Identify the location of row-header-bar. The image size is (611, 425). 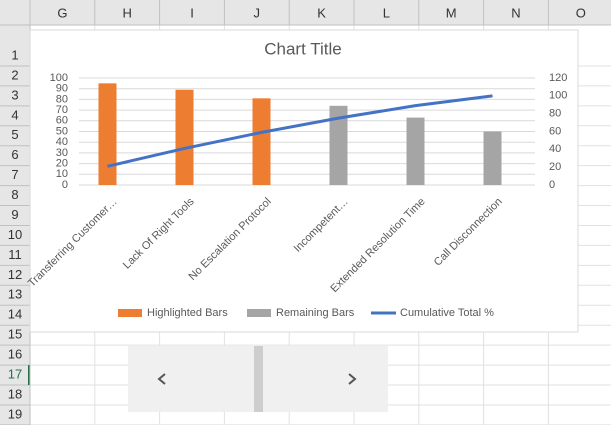
(15, 212).